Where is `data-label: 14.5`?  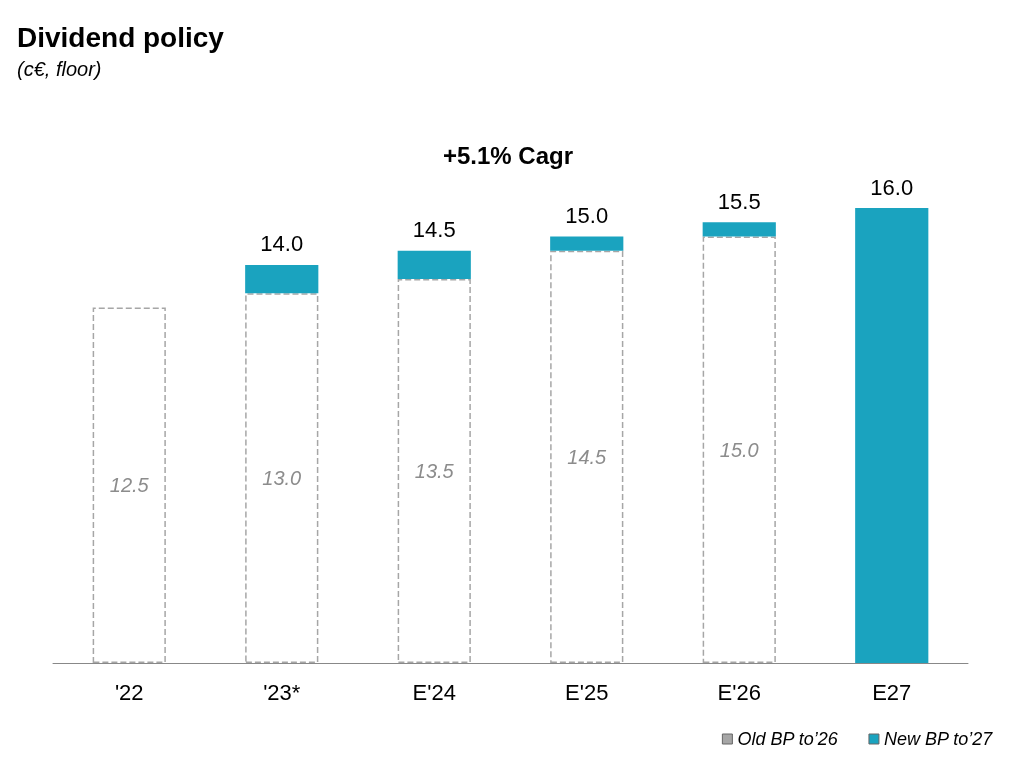
data-label: 14.5 is located at coordinates (587, 456).